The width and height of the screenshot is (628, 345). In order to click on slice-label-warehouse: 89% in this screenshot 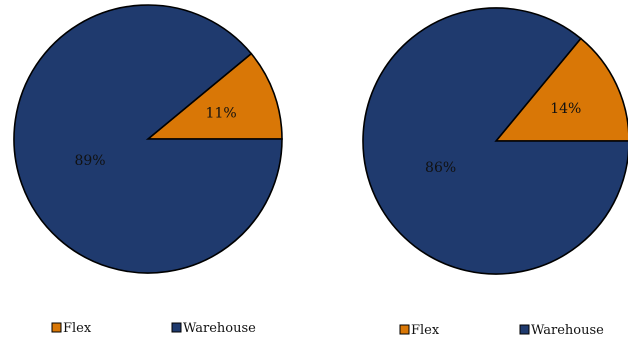, I will do `click(89, 161)`.